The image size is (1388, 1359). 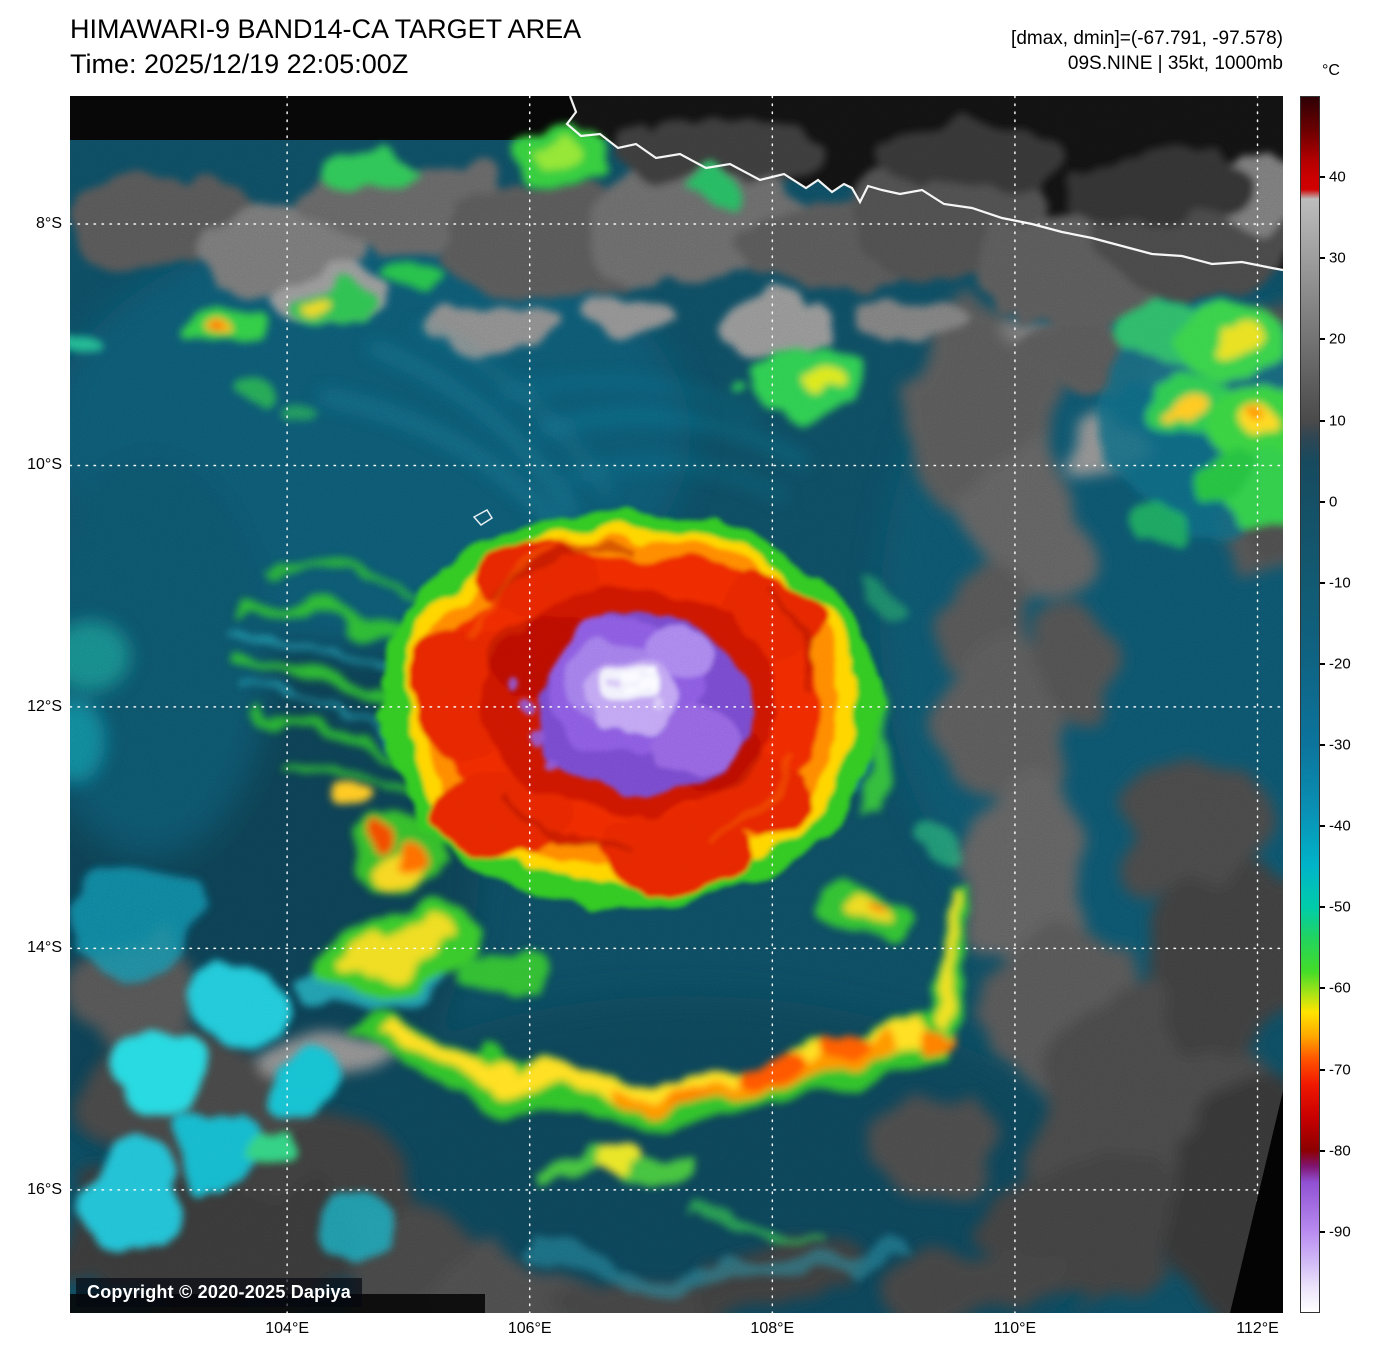 I want to click on latitude-label: 12°S, so click(x=44, y=706).